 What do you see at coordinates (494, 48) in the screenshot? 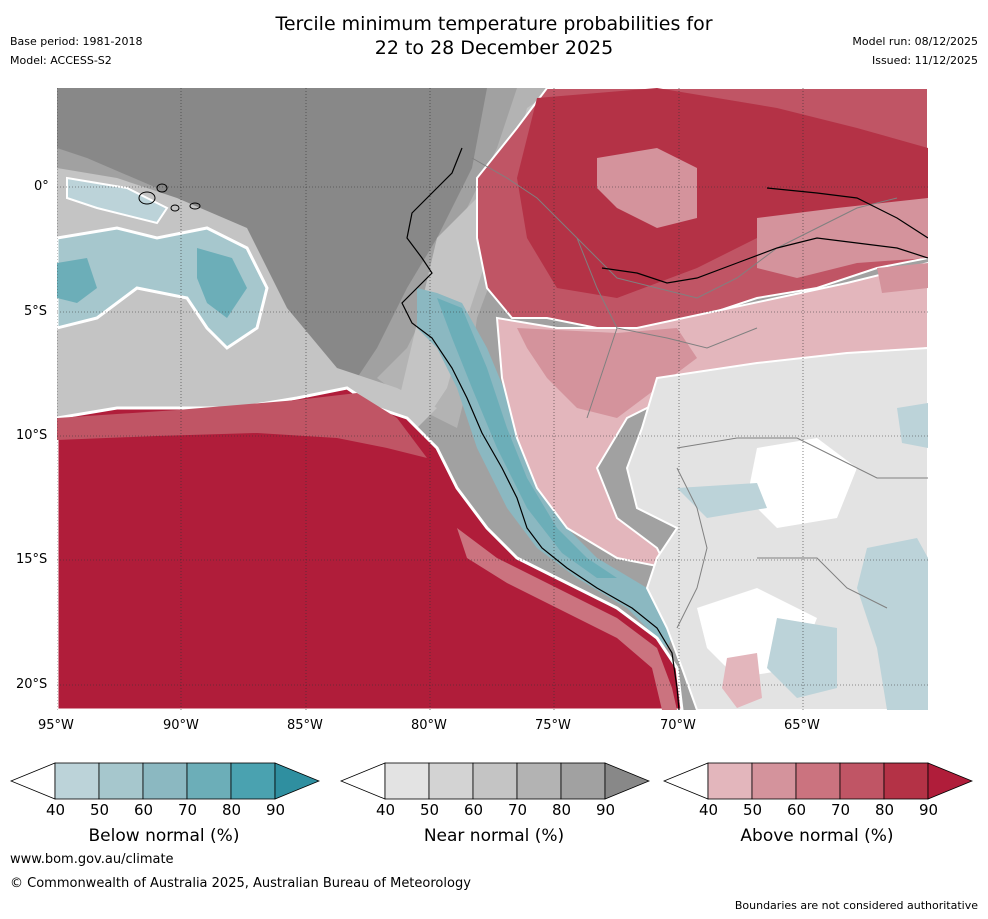
I see `title-line-2: 22 to 28 December 2025` at bounding box center [494, 48].